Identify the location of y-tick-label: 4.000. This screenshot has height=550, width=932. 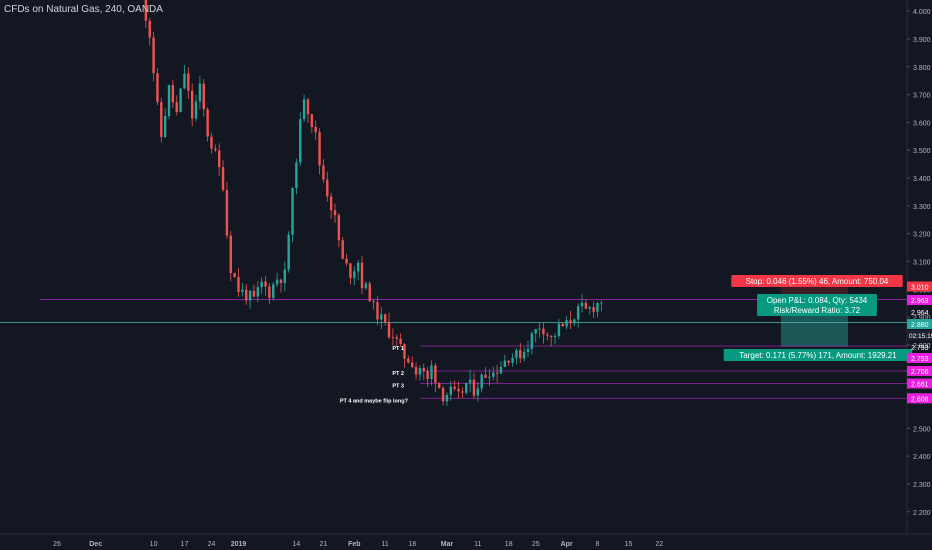
(922, 12).